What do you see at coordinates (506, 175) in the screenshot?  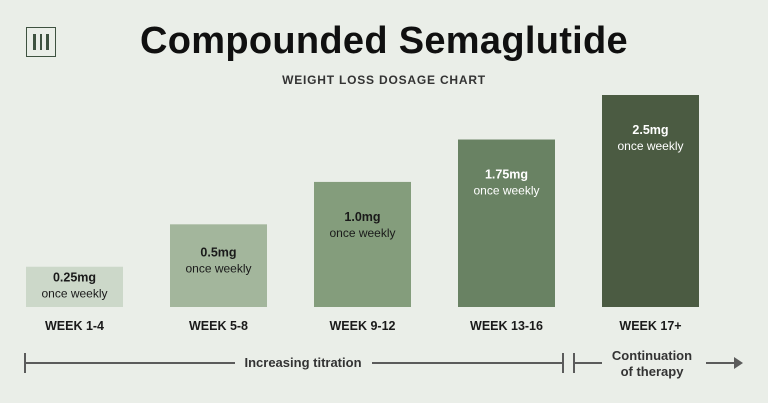 I see `bar-value-label-4: 1.75mg` at bounding box center [506, 175].